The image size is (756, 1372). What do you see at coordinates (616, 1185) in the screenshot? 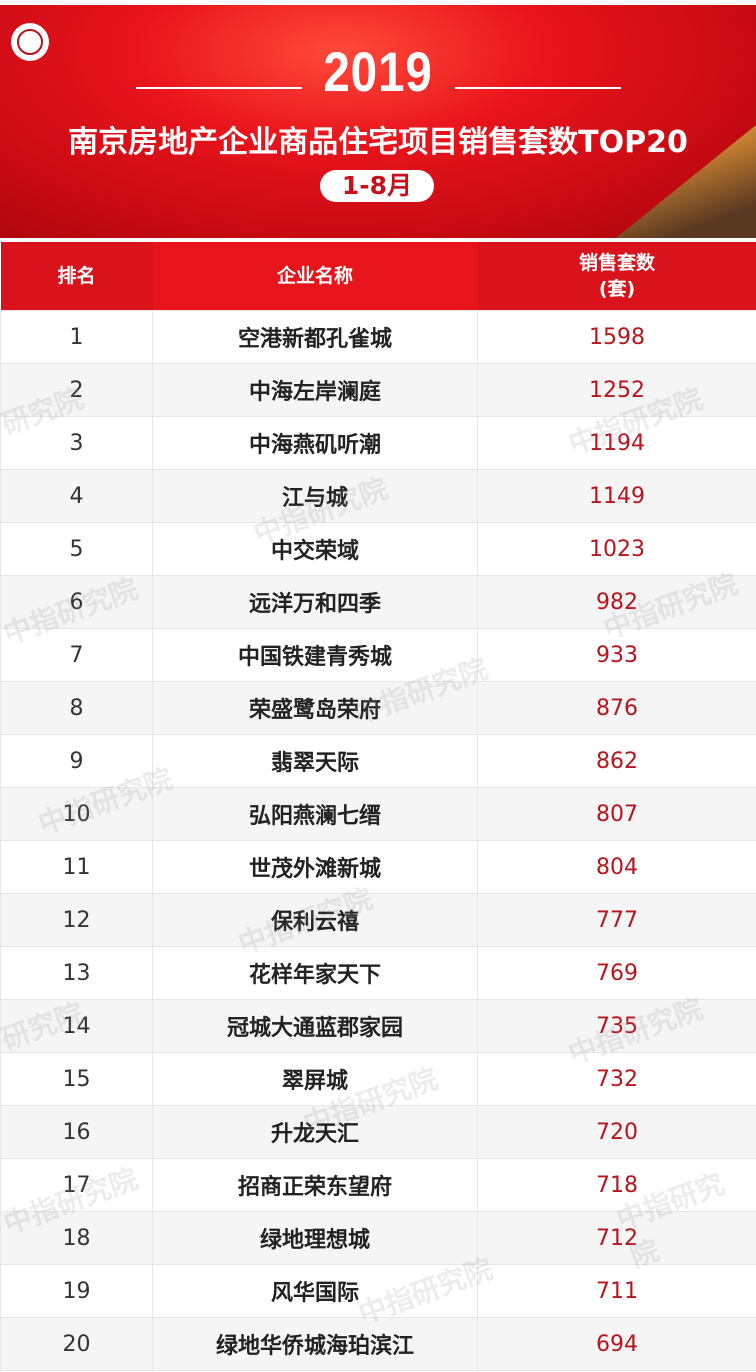
I see `sales-count-cell: 718` at bounding box center [616, 1185].